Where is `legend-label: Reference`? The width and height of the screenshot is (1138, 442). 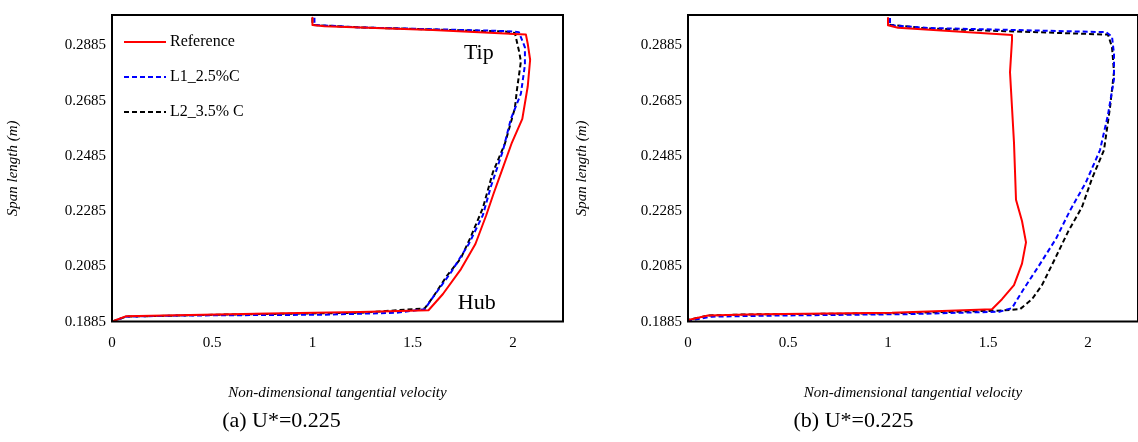
legend-label: Reference is located at coordinates (202, 41).